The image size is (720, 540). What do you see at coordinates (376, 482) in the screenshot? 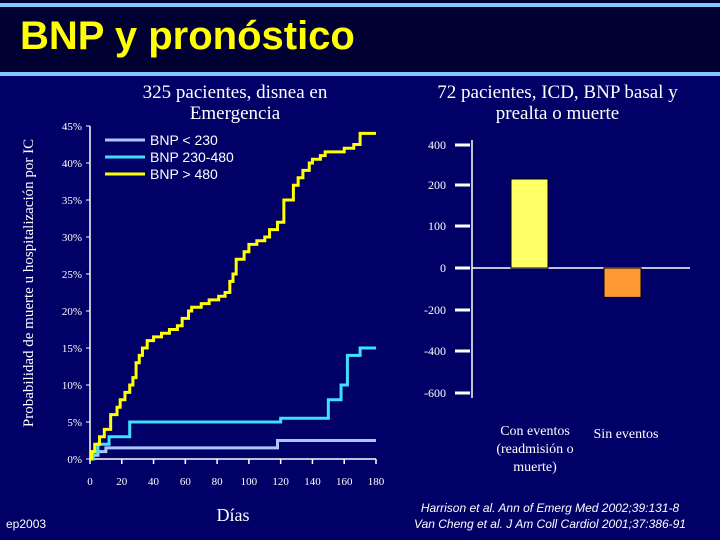
I see `left-x-tick-label: 180` at bounding box center [376, 482].